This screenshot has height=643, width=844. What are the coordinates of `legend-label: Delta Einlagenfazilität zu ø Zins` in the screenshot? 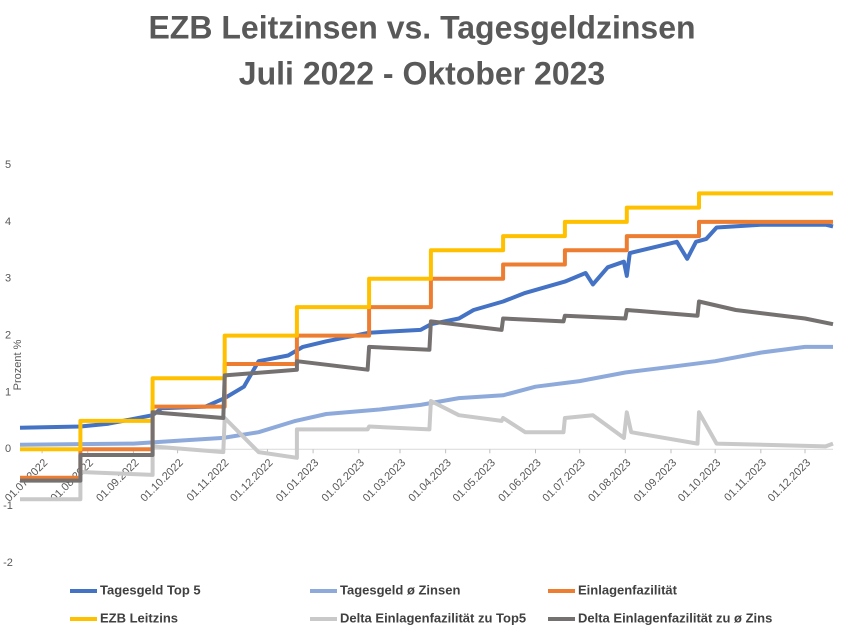 It's located at (675, 617).